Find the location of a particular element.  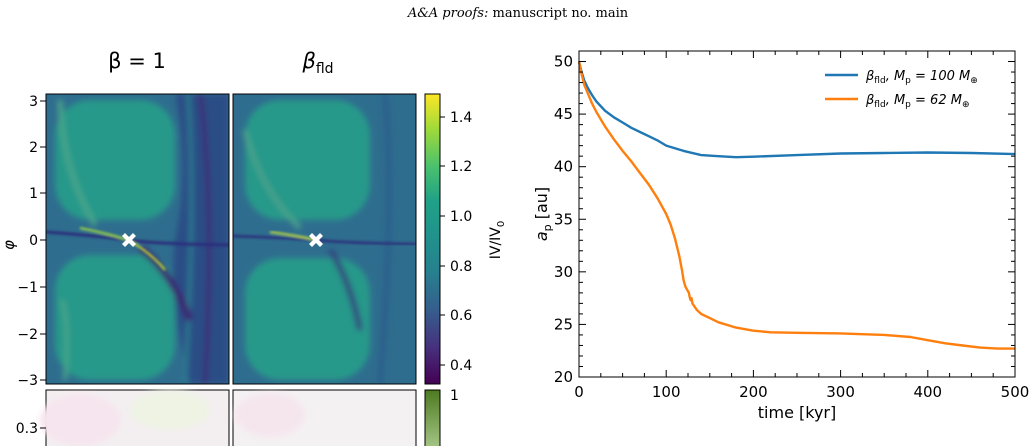

panel-frame-beta-fld is located at coordinates (324, 239).